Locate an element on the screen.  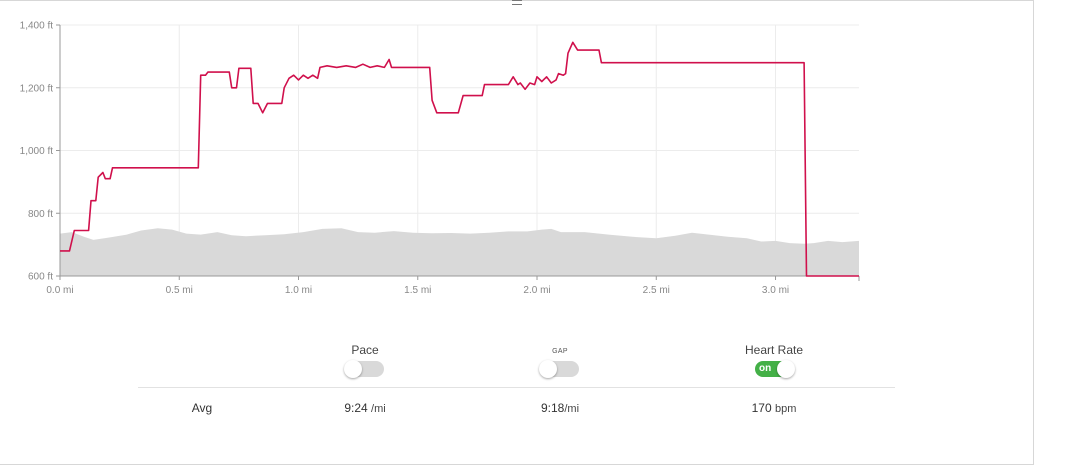
avg-pace-value: 9:24 is located at coordinates (356, 408).